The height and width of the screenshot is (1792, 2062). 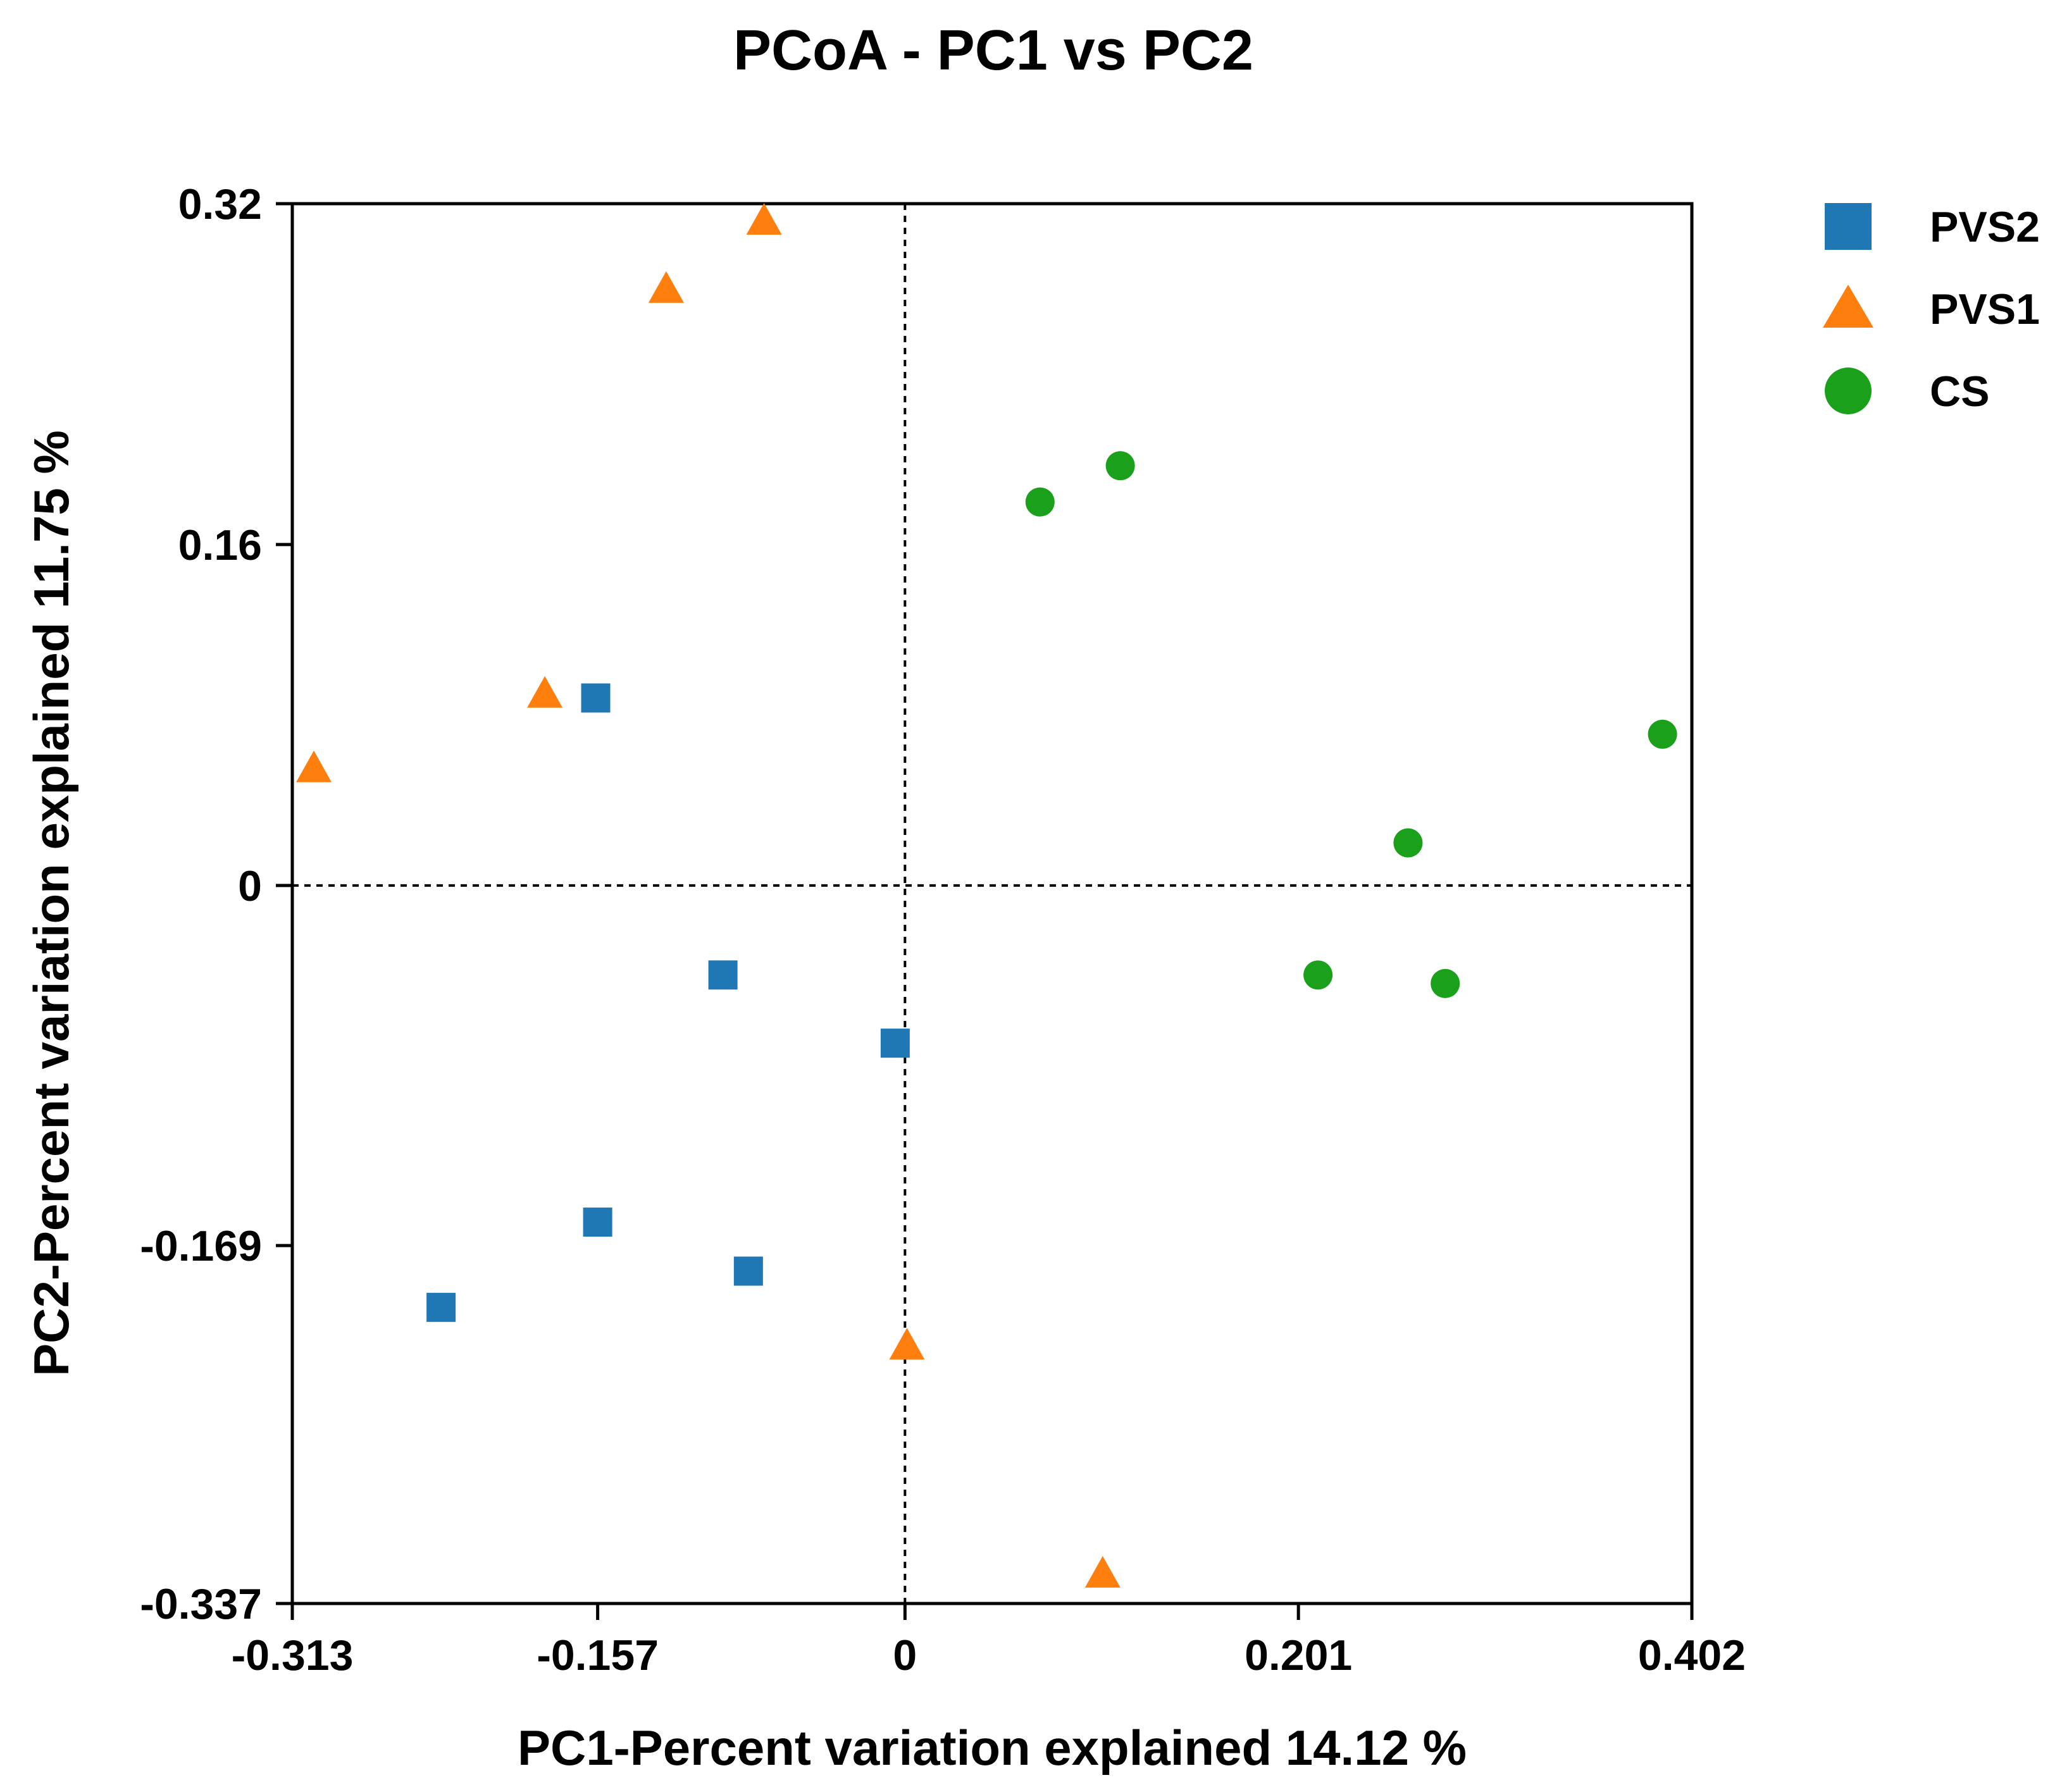 What do you see at coordinates (598, 1655) in the screenshot?
I see `x-tick-label: -0.157` at bounding box center [598, 1655].